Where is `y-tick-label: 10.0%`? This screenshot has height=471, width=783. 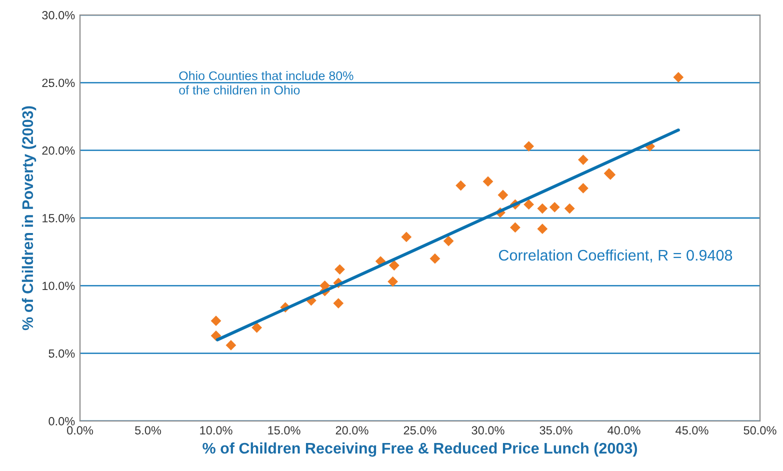
y-tick-label: 10.0% is located at coordinates (58, 286).